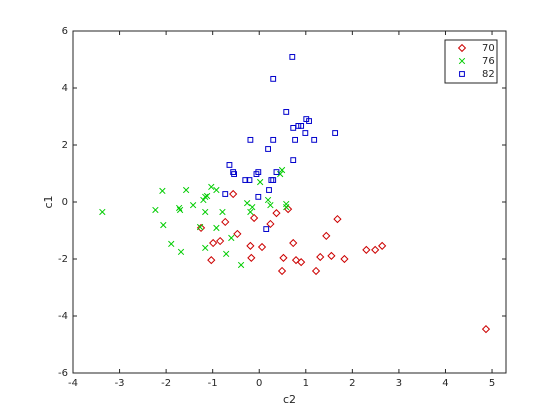 This screenshot has height=420, width=560. Describe the element at coordinates (306, 383) in the screenshot. I see `x-tick-label: 1` at that location.